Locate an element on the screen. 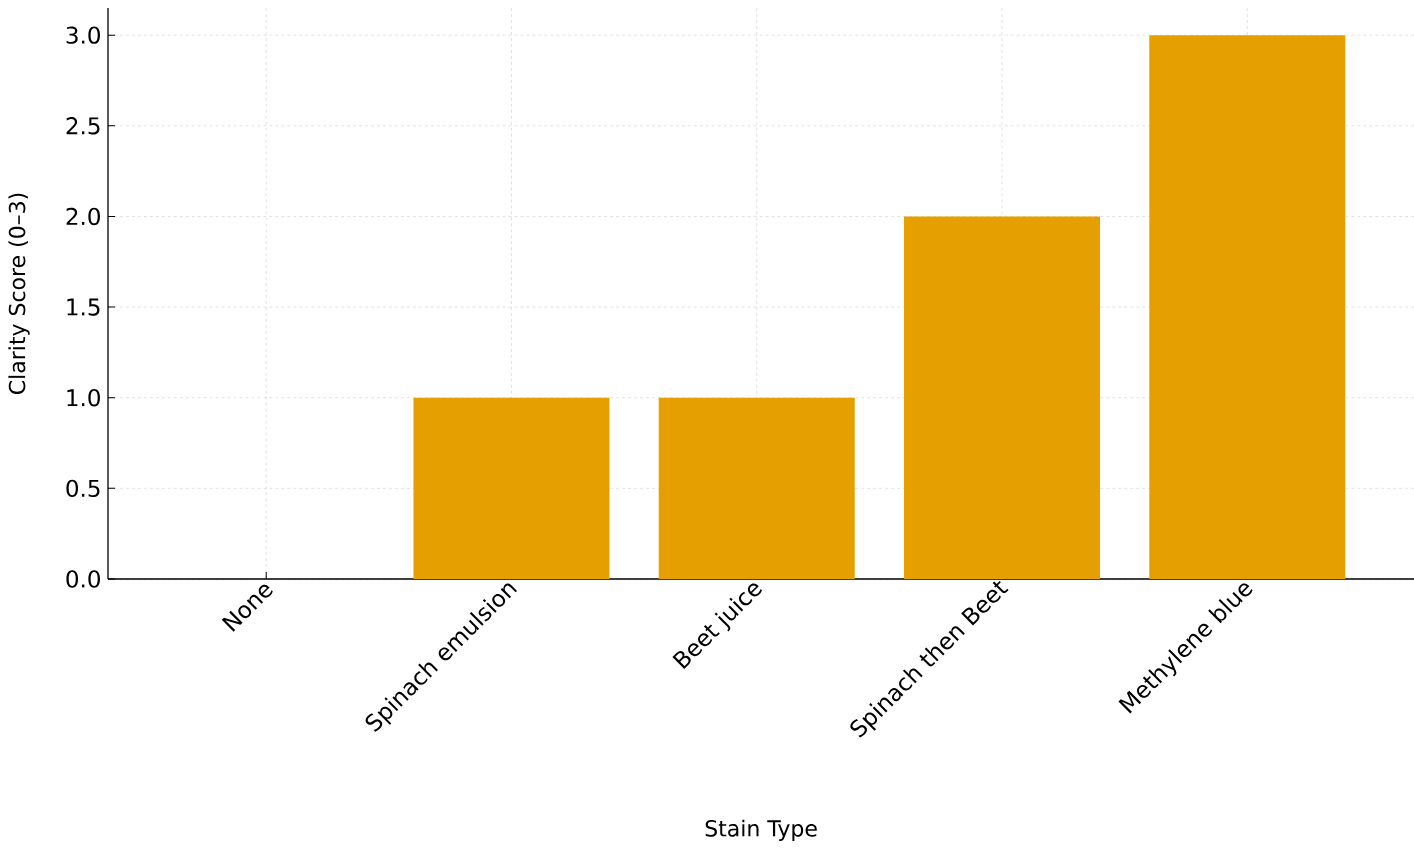 The height and width of the screenshot is (861, 1414). y-tick-label: 0.5 is located at coordinates (83, 488).